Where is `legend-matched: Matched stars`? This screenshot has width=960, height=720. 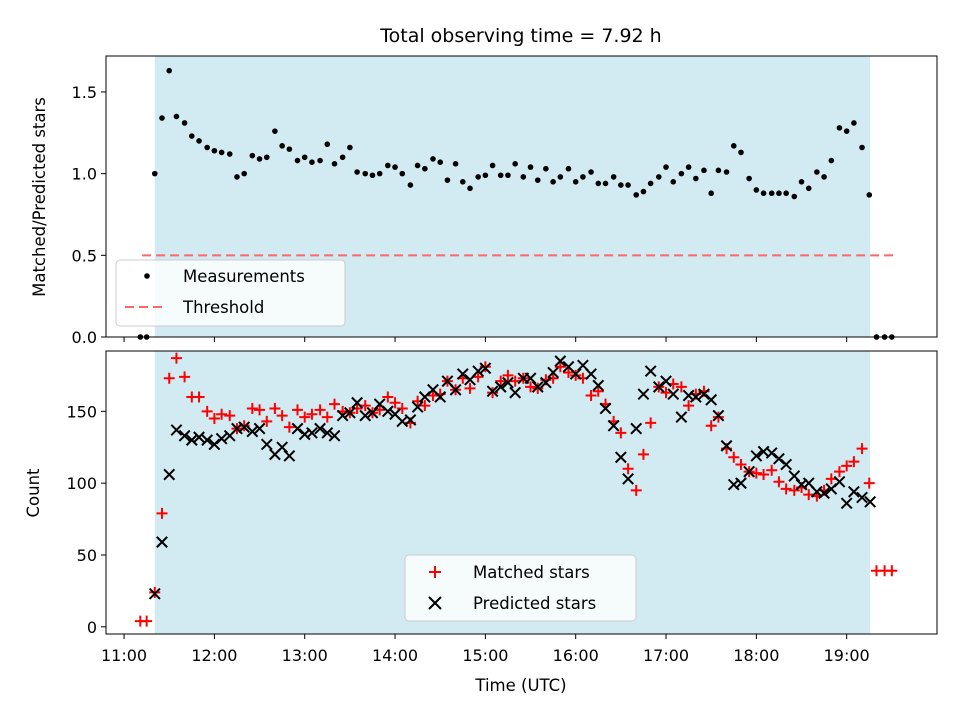 legend-matched: Matched stars is located at coordinates (531, 572).